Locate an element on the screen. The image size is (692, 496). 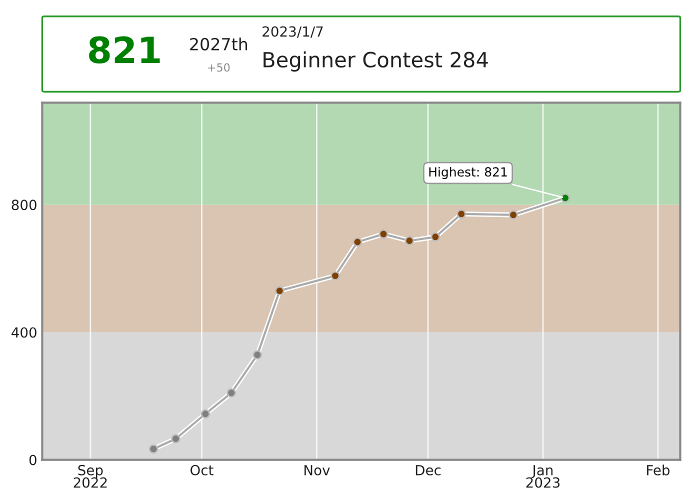
text: Beginner Contest 284 is located at coordinates (376, 61).